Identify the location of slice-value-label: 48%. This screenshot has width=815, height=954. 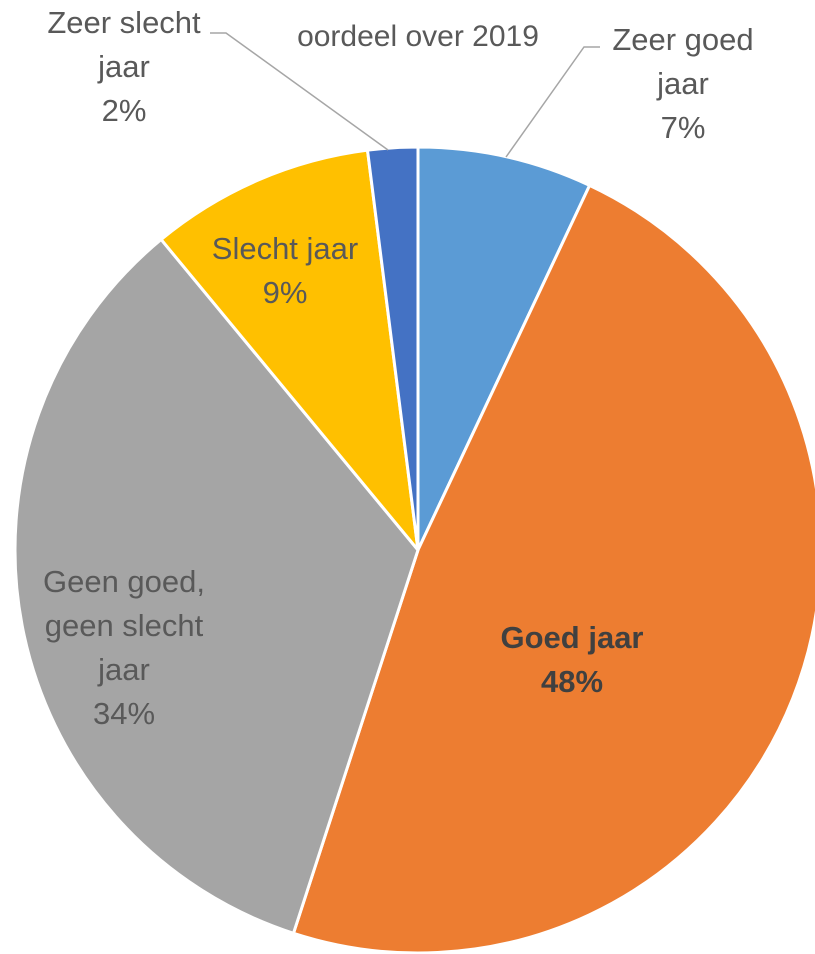
(572, 681).